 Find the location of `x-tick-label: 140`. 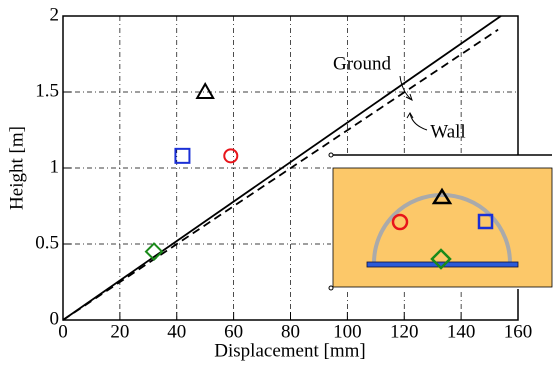

x-tick-label: 140 is located at coordinates (461, 331).